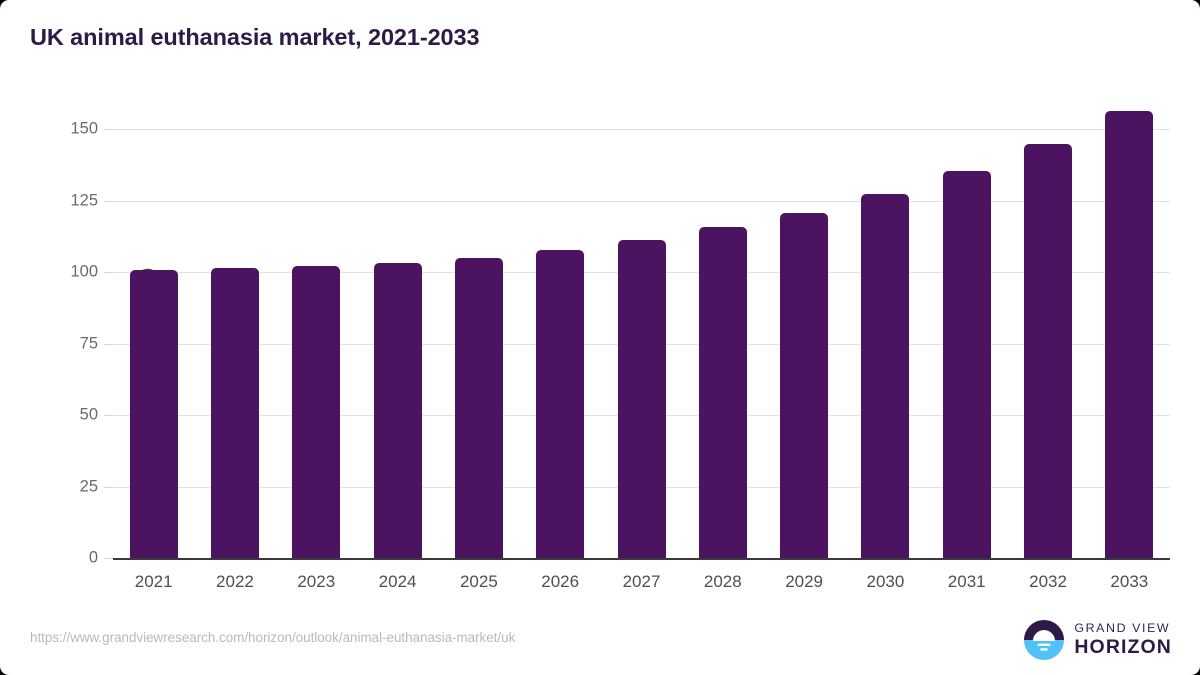 The image size is (1200, 675). What do you see at coordinates (641, 398) in the screenshot?
I see `bar-2027` at bounding box center [641, 398].